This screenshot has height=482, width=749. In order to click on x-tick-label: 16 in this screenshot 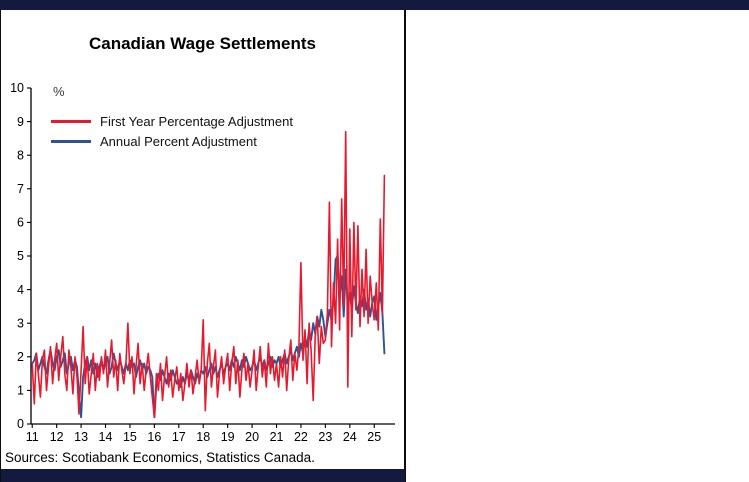, I will do `click(154, 437)`.